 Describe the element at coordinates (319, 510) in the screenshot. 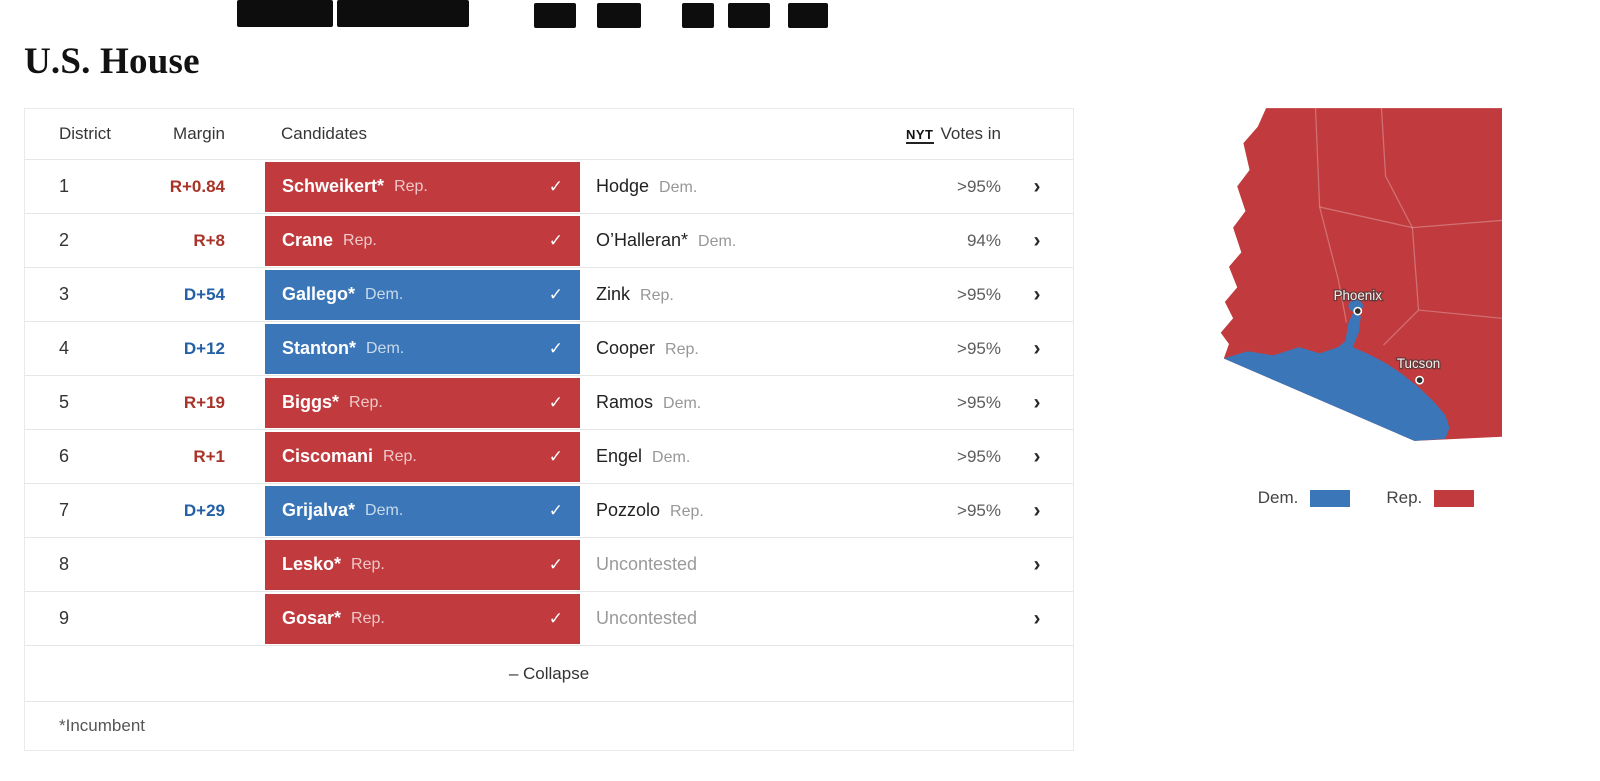

I see `winner-name: Grijalva*` at that location.